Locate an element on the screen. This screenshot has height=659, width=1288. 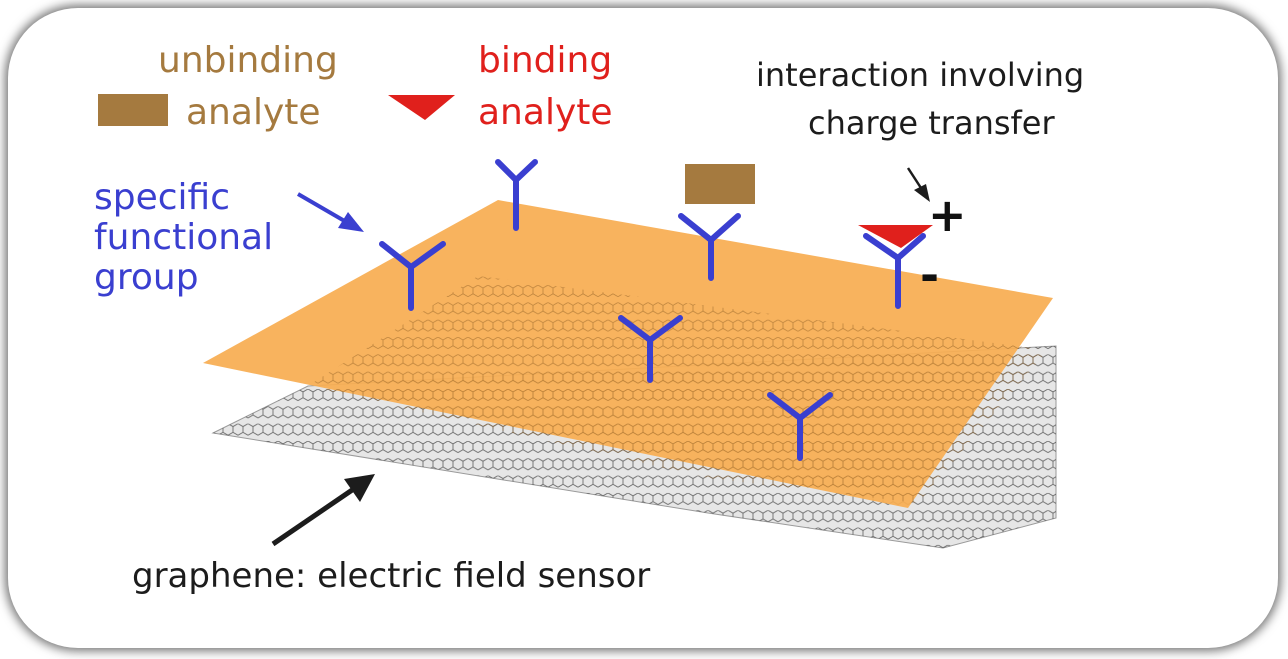
charge-transfer-arrow is located at coordinates (918, 184).